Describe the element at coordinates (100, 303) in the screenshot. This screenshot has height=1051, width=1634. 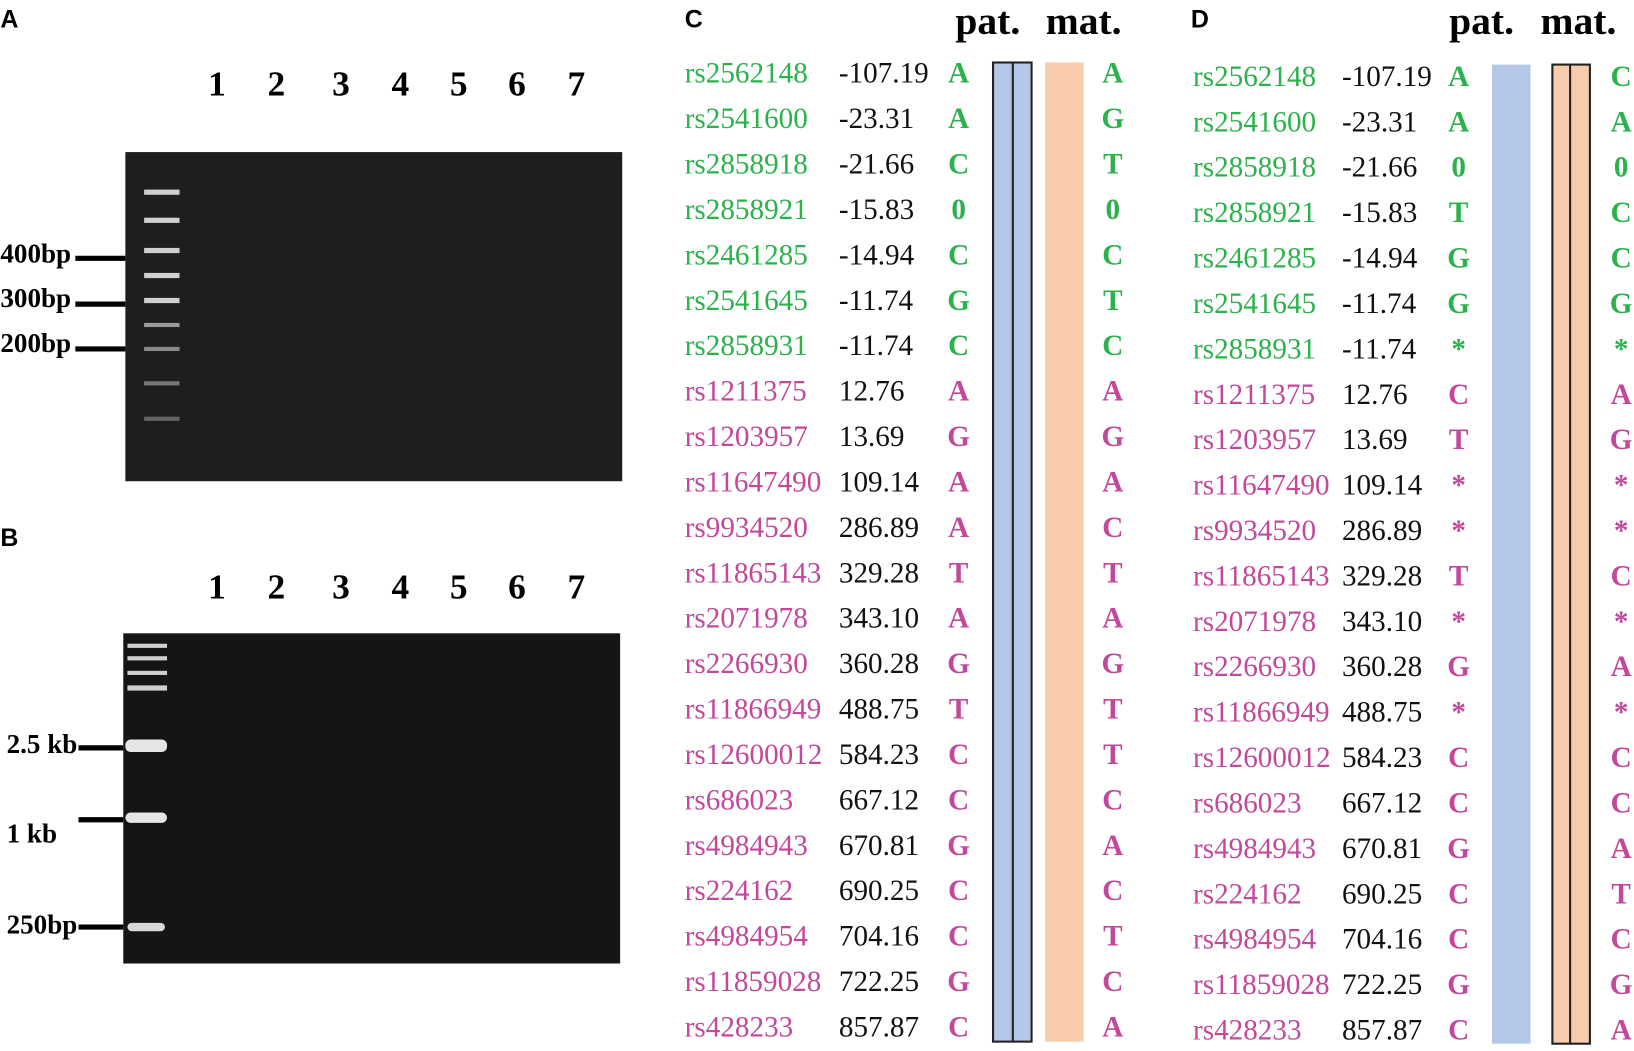
I see `marker-lines-a` at that location.